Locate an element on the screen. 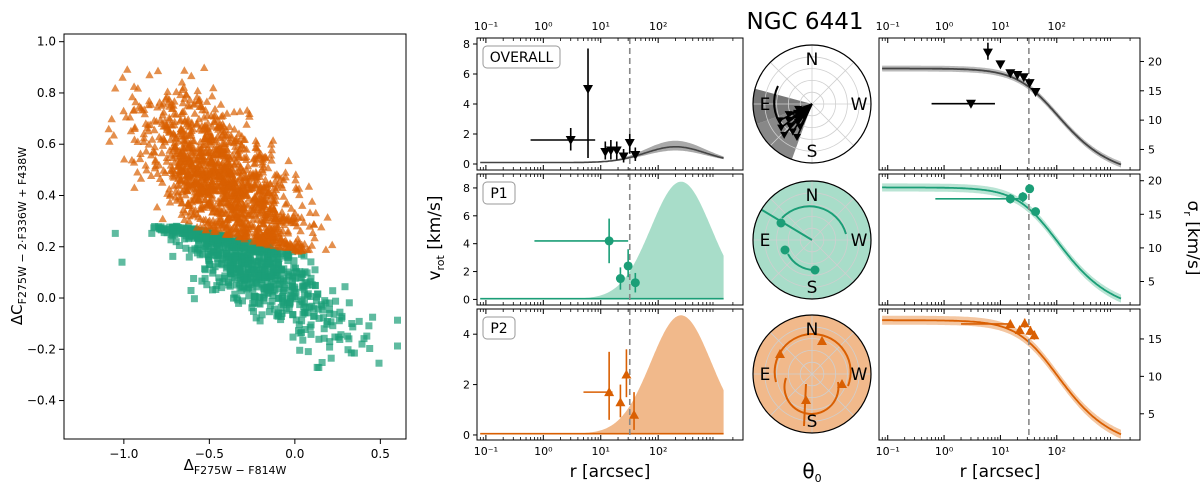  compass-s: S is located at coordinates (812, 152).